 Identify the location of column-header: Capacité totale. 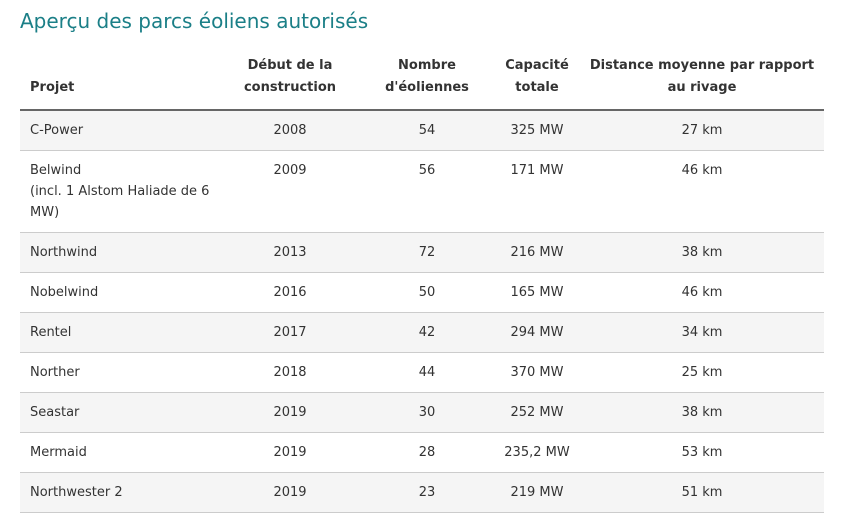
(537, 83).